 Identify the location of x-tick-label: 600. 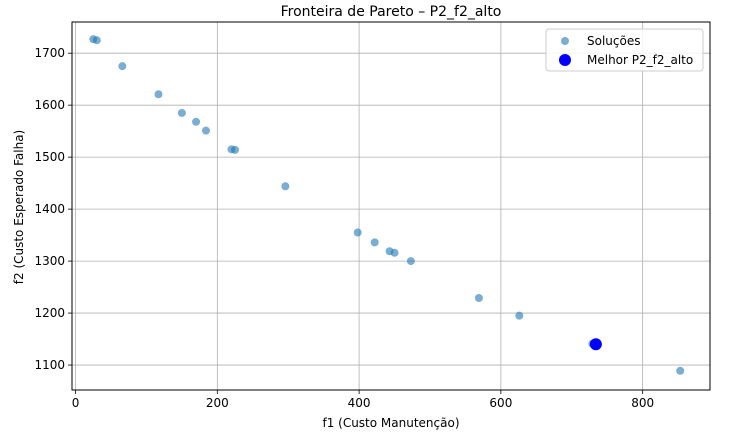
(500, 403).